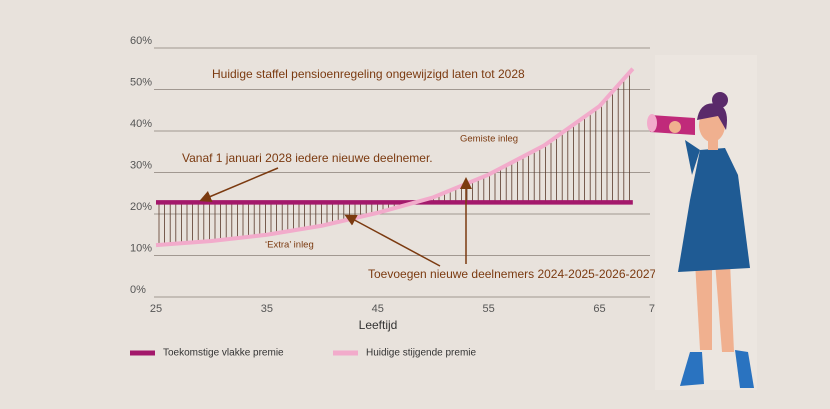 Image resolution: width=830 pixels, height=409 pixels. I want to click on y-tick-label: 40%, so click(141, 124).